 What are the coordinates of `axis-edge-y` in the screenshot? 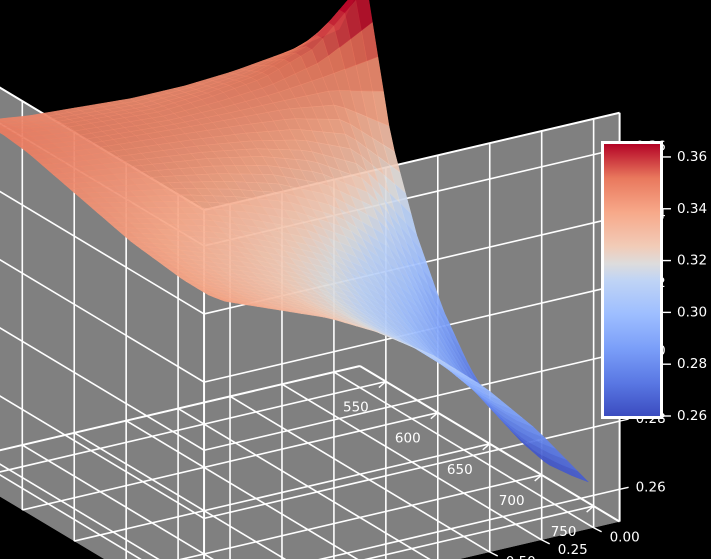 It's located at (180, 408).